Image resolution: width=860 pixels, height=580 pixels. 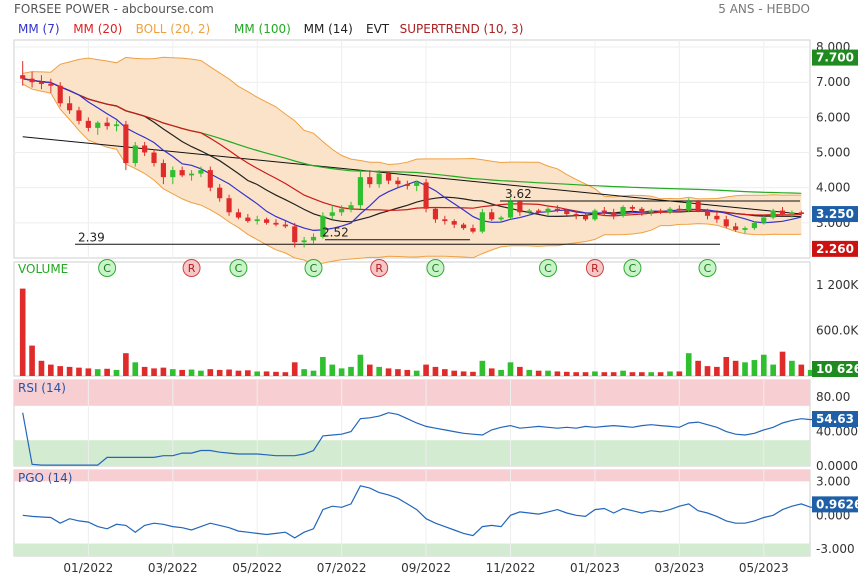 I want to click on x-tick-label: 03/2023, so click(x=679, y=568).